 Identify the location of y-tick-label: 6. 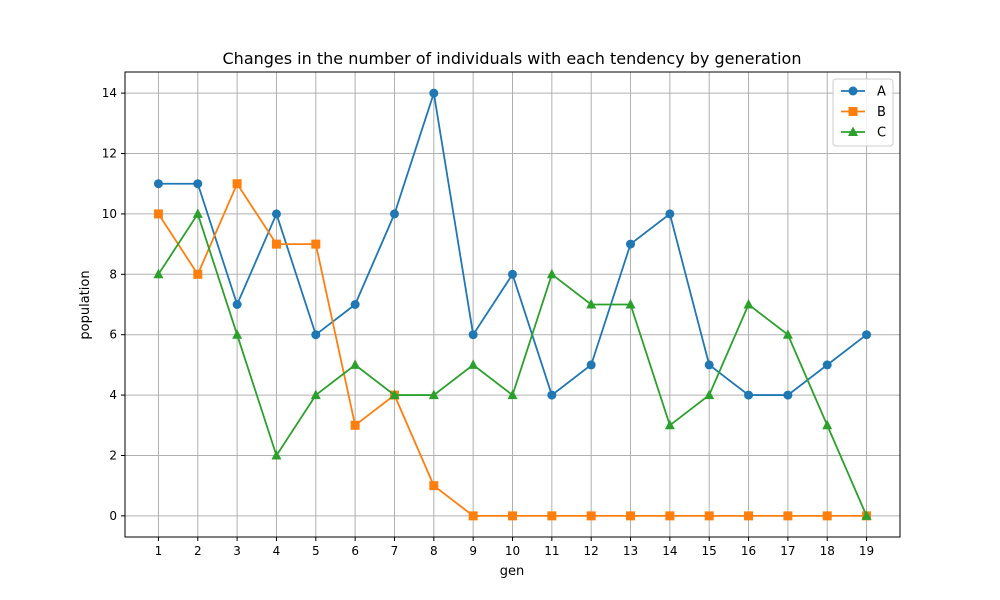
(113, 335).